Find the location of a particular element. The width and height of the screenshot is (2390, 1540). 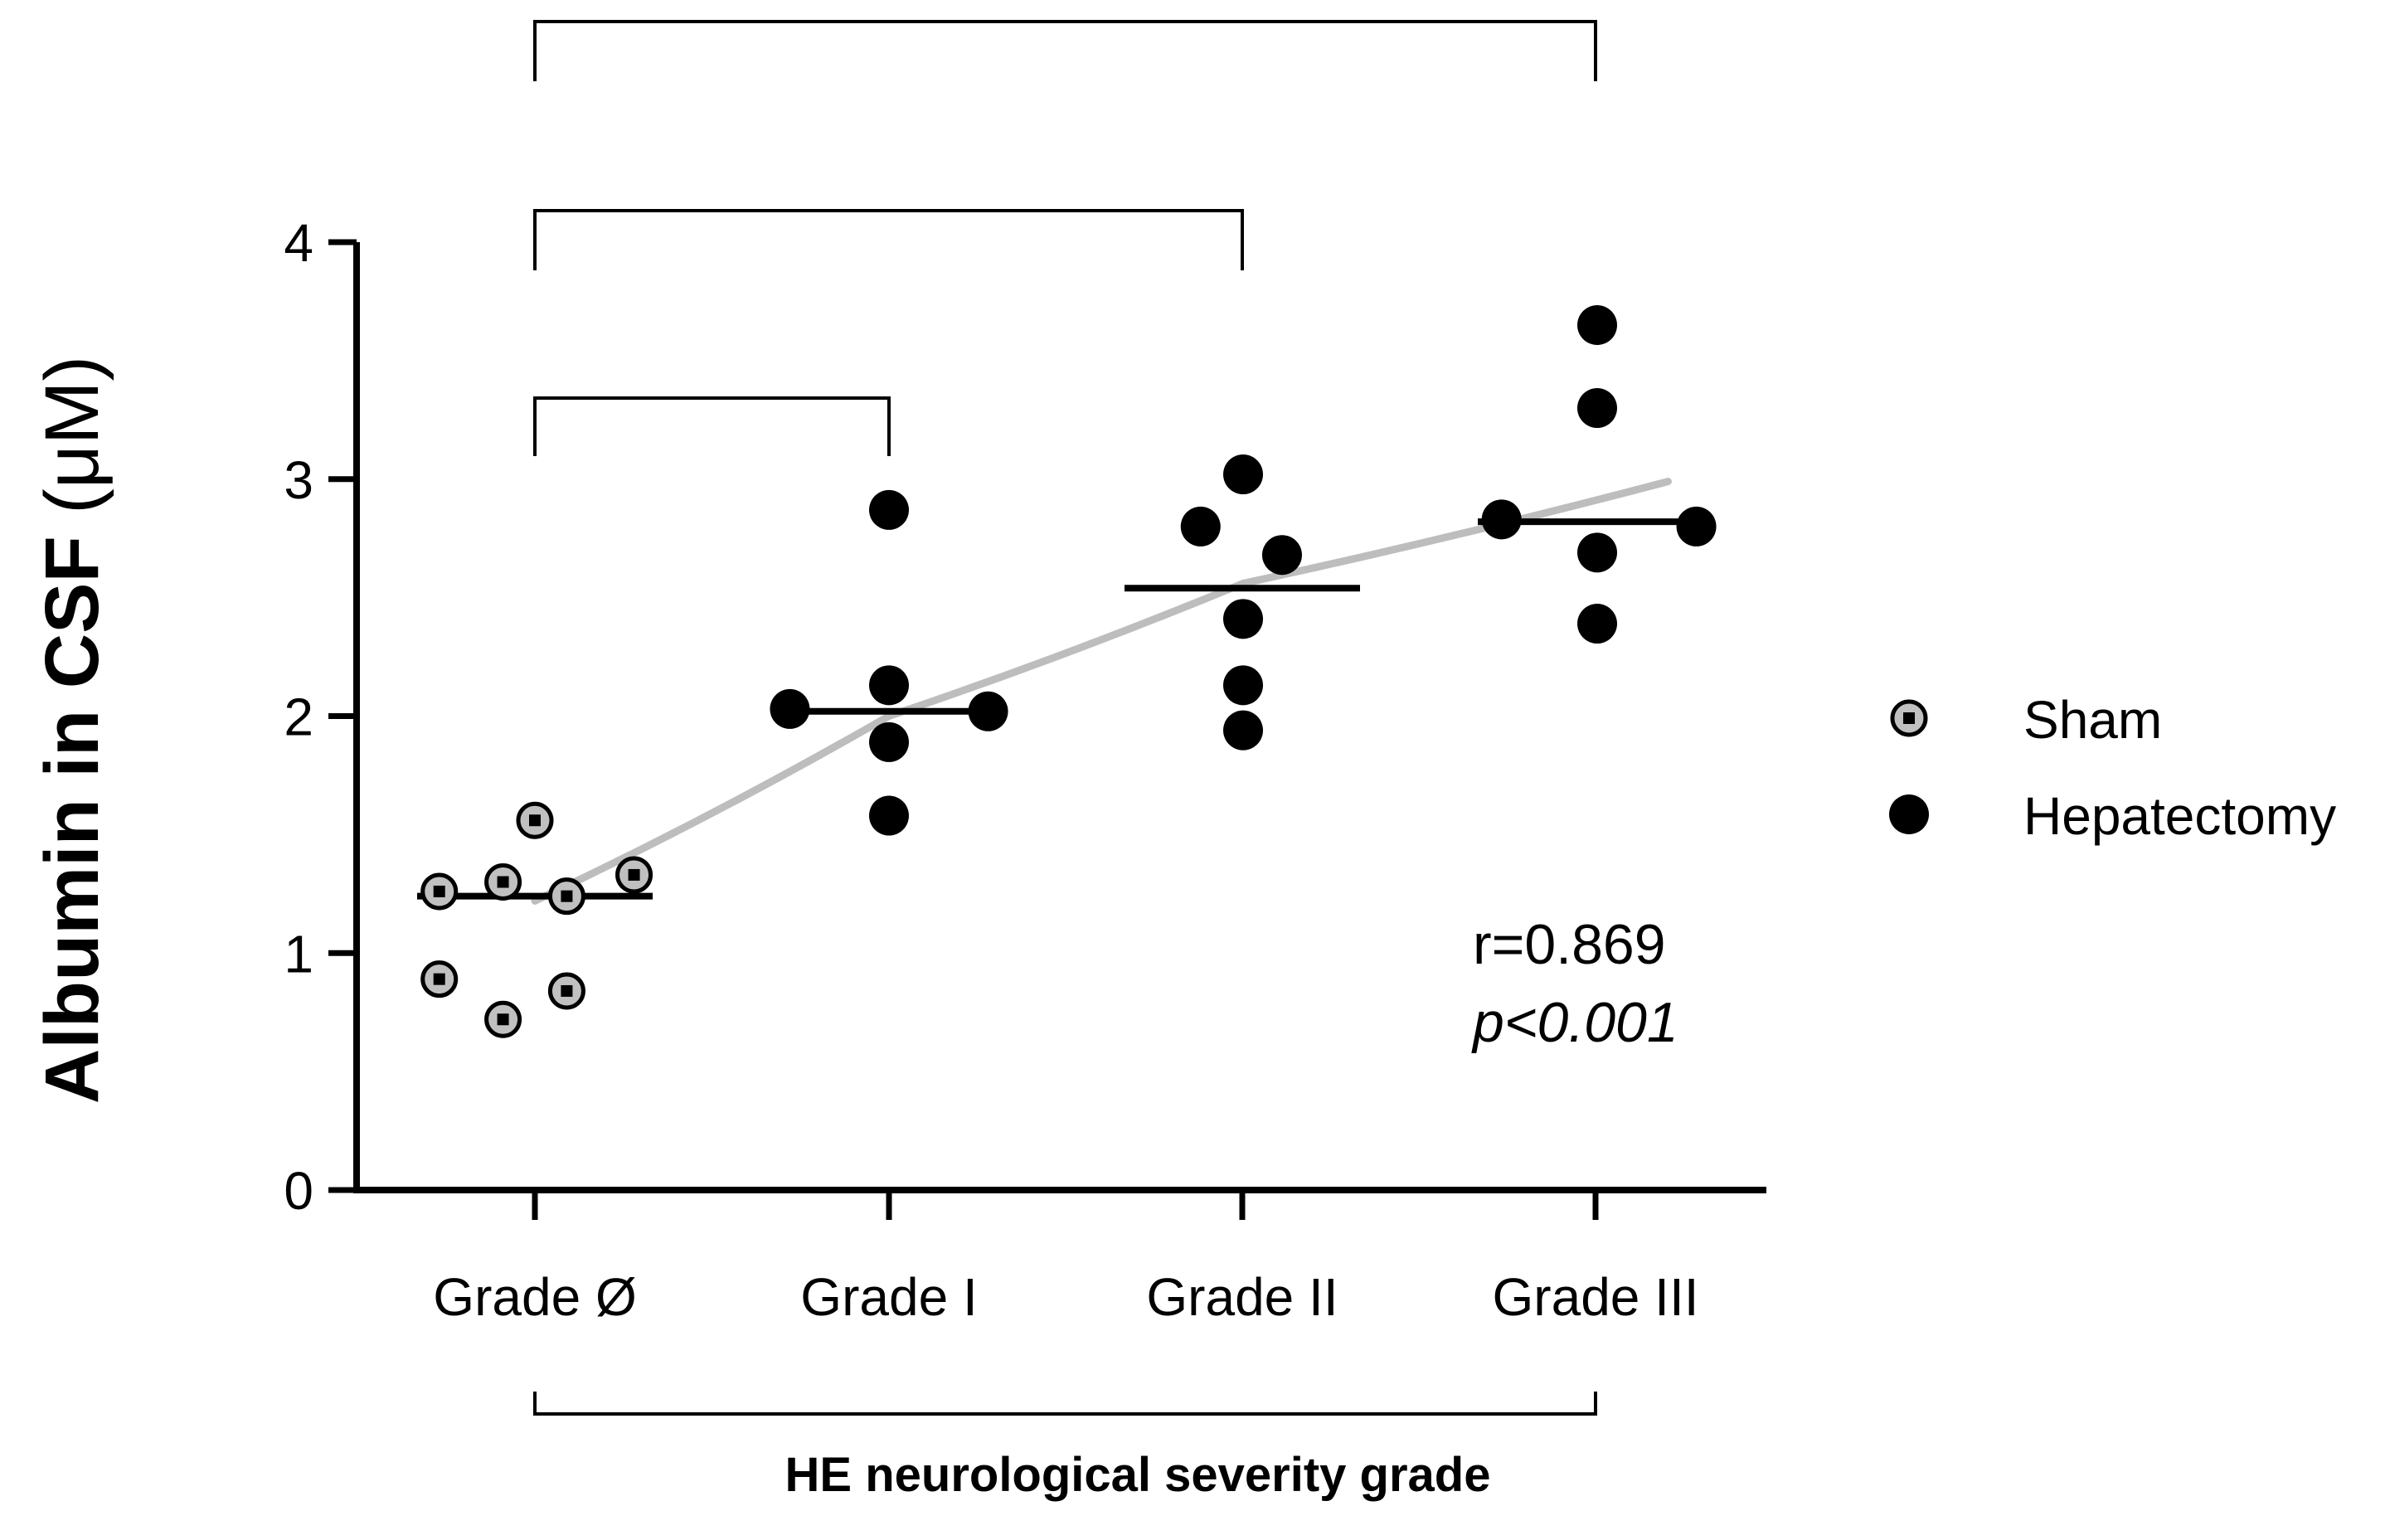

legend-entry-hepatectomy: Hepatectomy is located at coordinates (2112, 816).